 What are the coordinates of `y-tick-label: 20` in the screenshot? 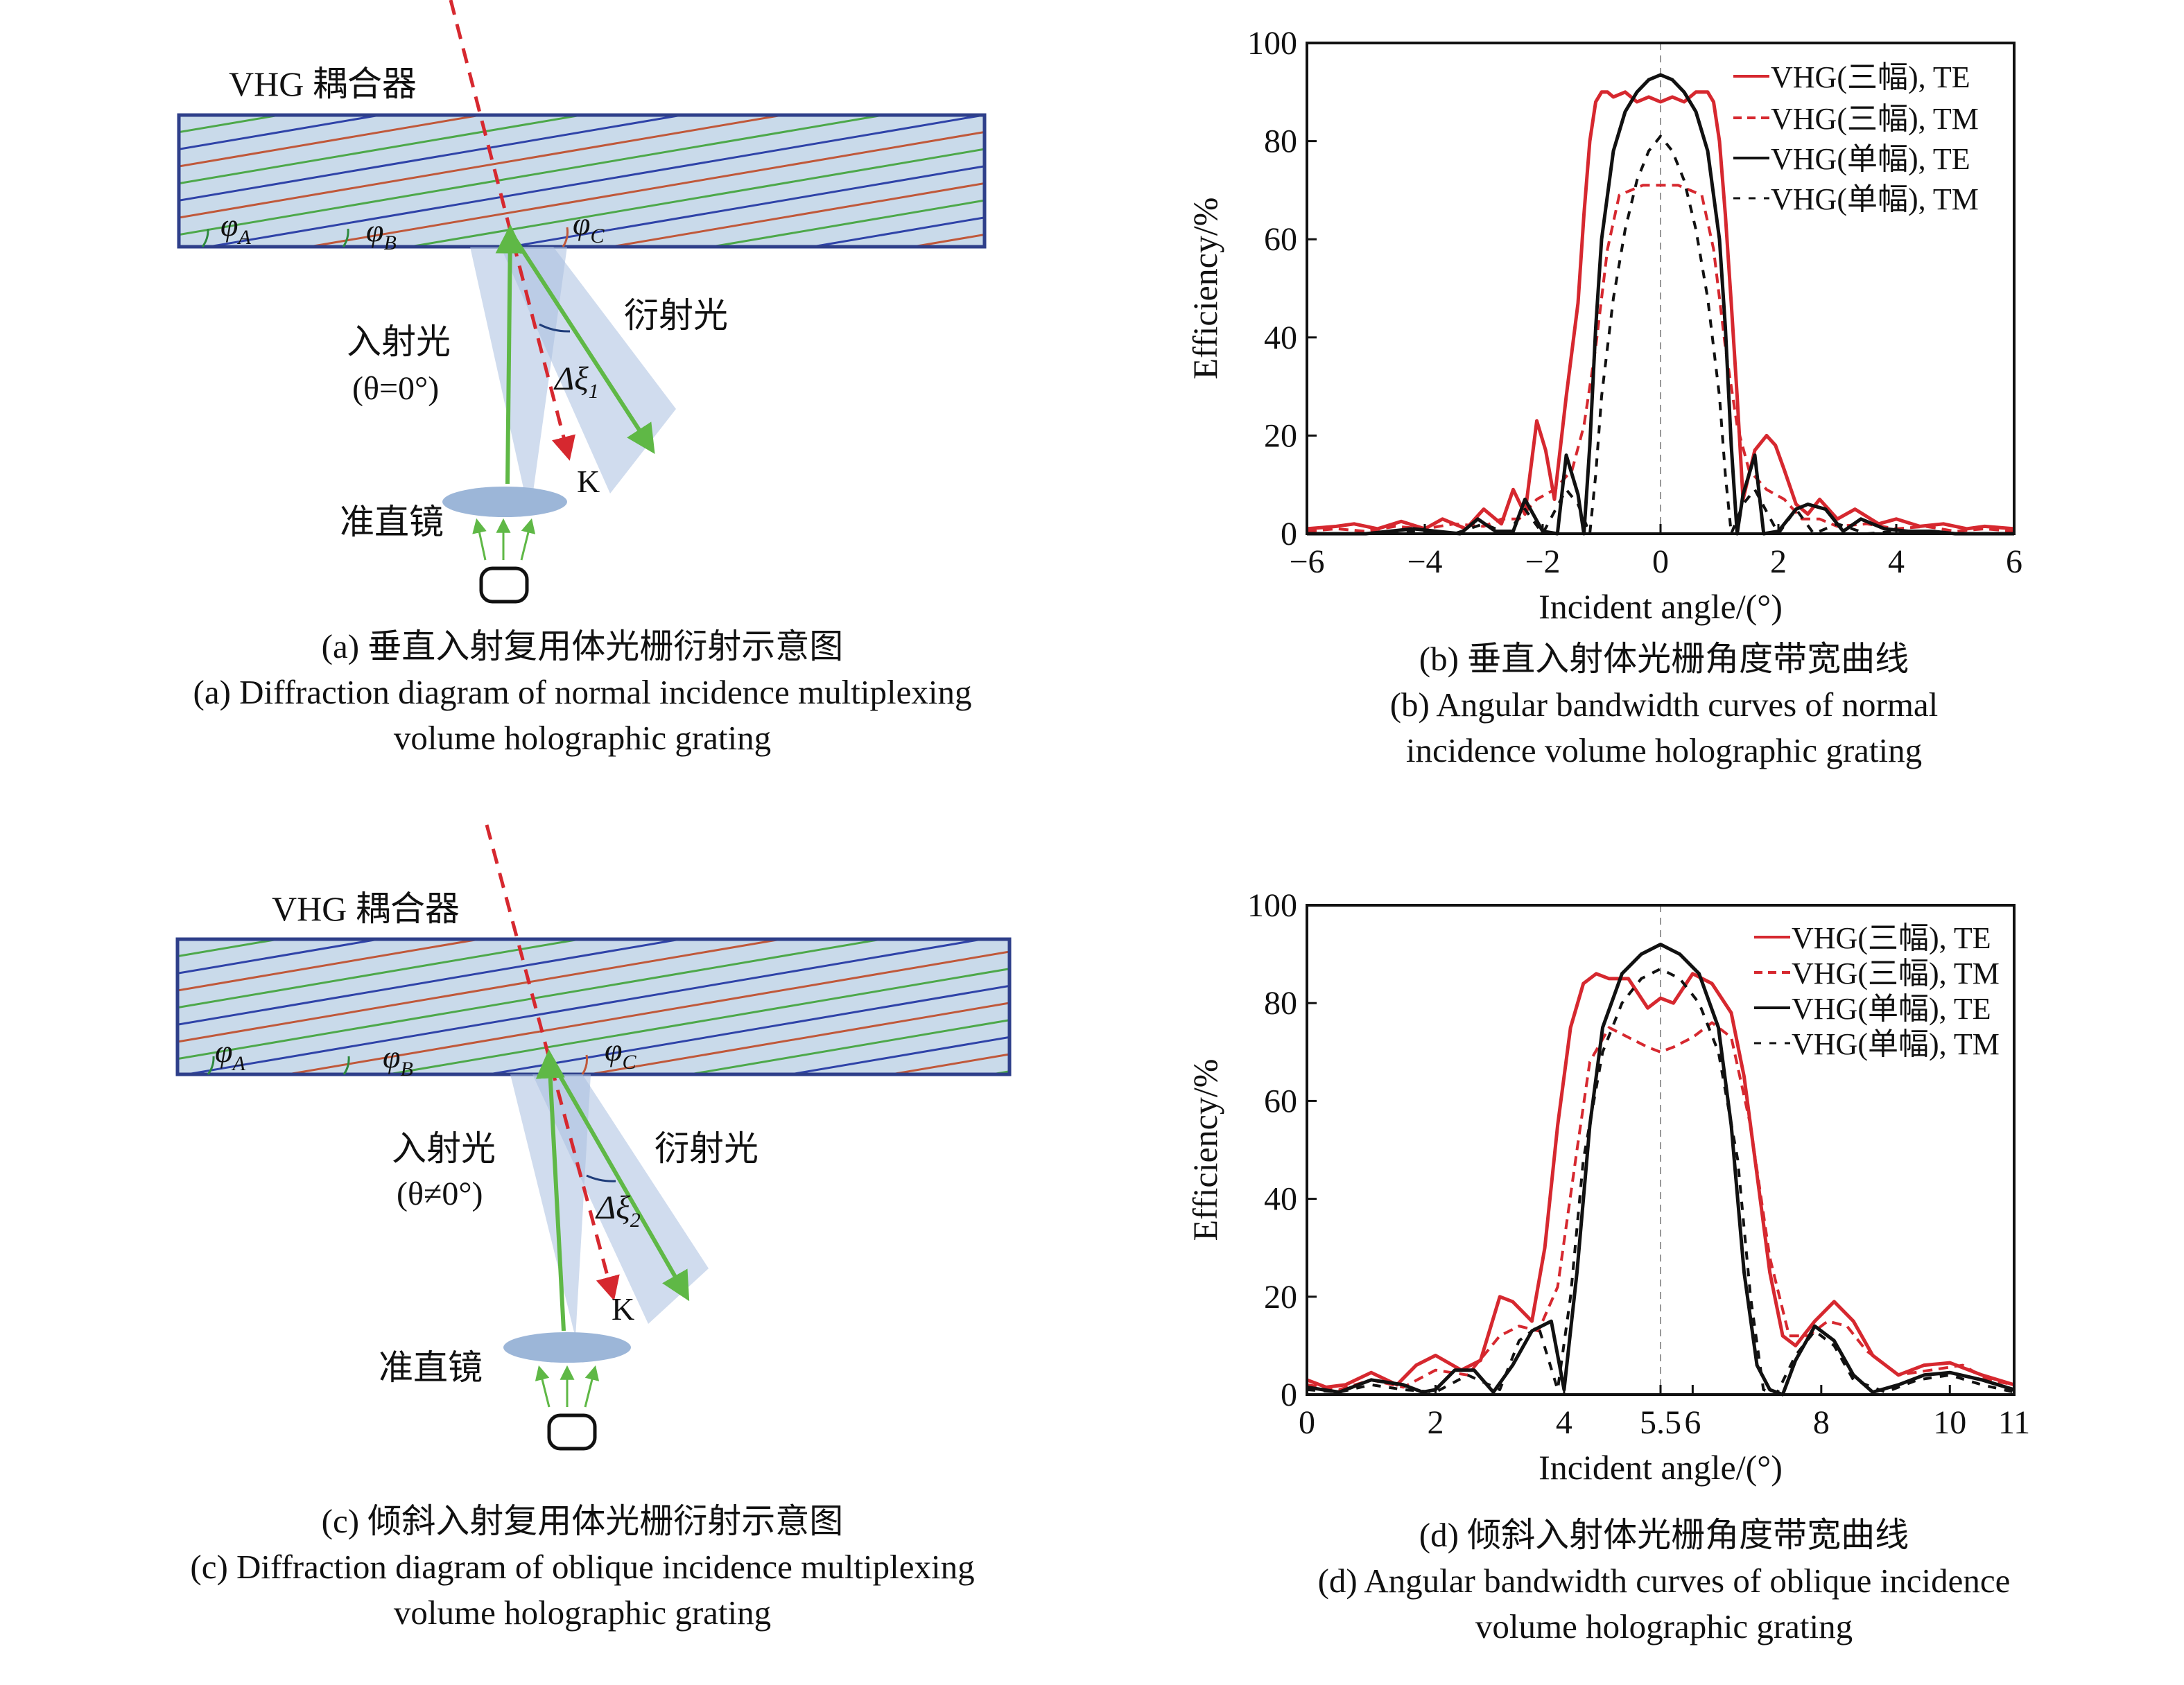 It's located at (1280, 436).